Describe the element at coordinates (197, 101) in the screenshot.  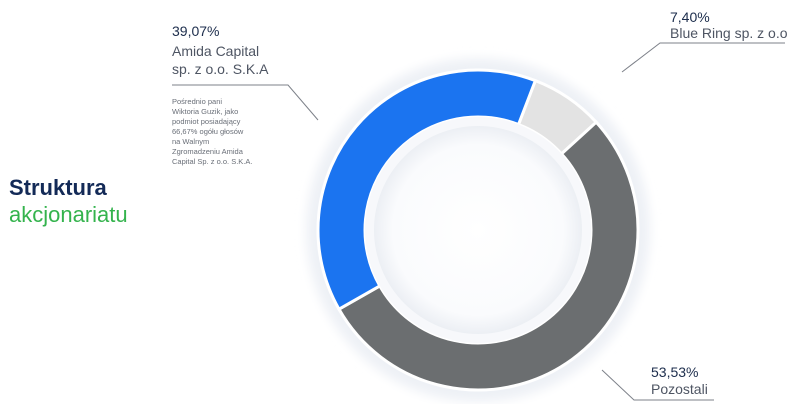
I see `slice-note-amida-line-1: Pośrednio pani` at that location.